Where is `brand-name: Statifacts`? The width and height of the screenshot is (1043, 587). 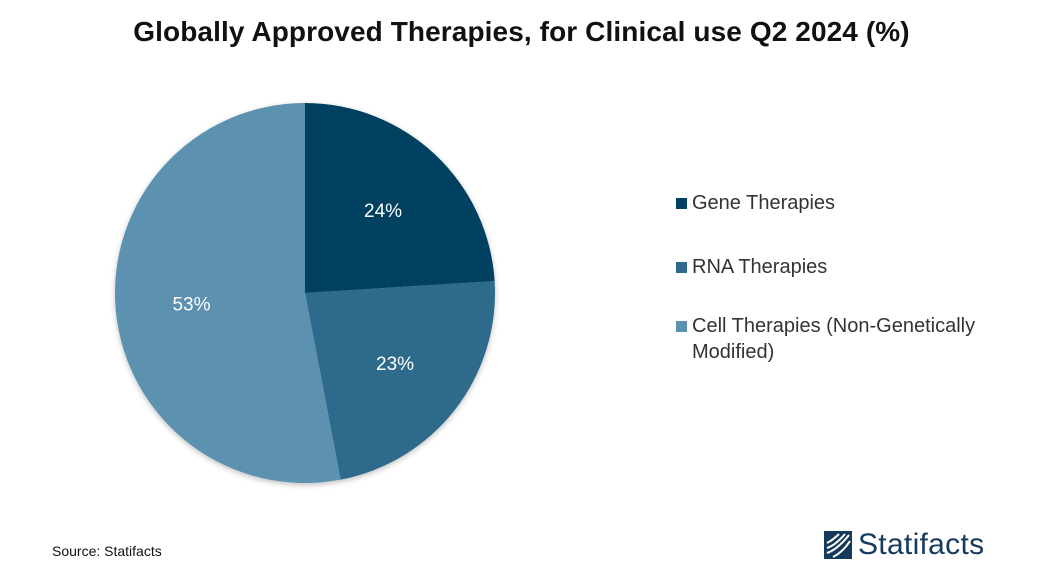
brand-name: Statifacts is located at coordinates (921, 544).